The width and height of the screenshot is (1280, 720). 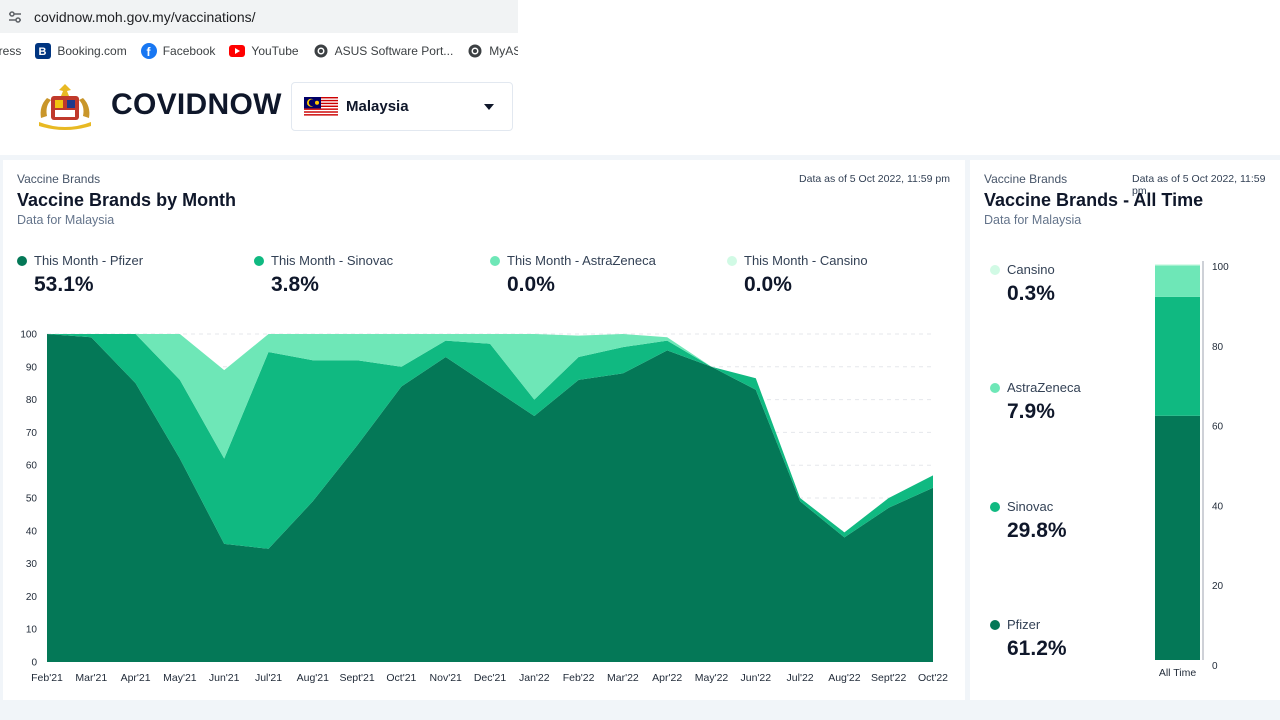 I want to click on y-tick-label: 90, so click(x=32, y=367).